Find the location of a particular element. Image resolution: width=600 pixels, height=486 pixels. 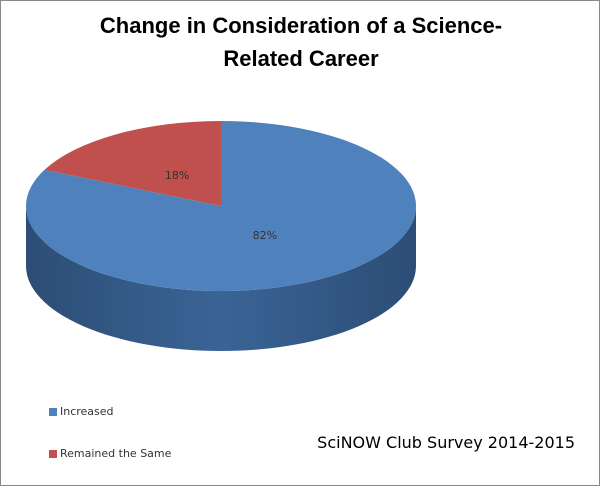

data-label: 82% is located at coordinates (265, 235).